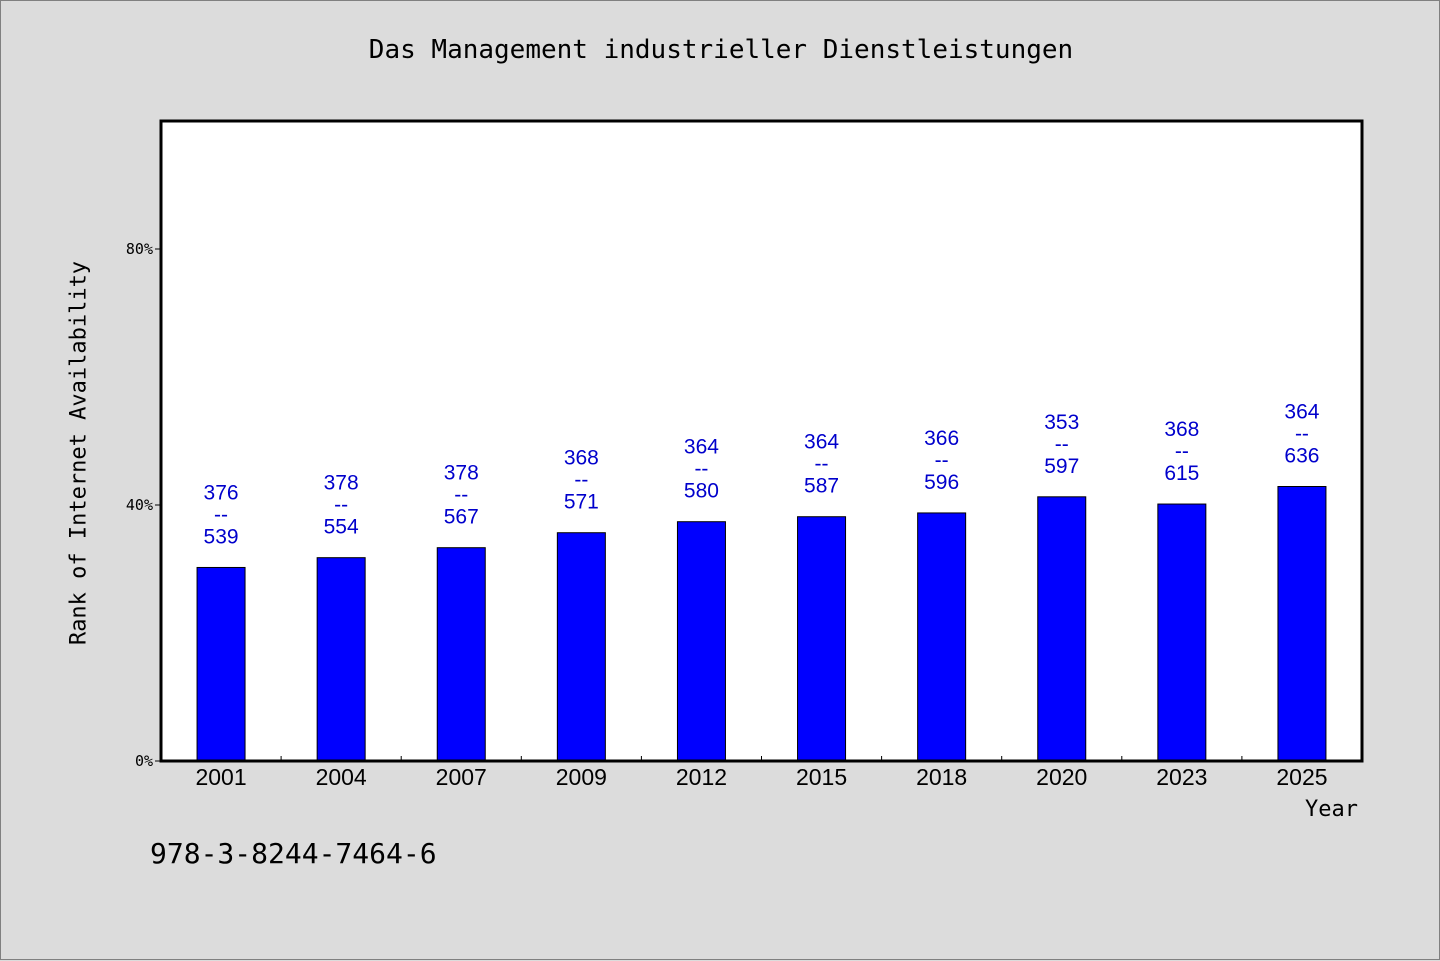 The height and width of the screenshot is (961, 1440). I want to click on data-label-bottom: 580, so click(701, 491).